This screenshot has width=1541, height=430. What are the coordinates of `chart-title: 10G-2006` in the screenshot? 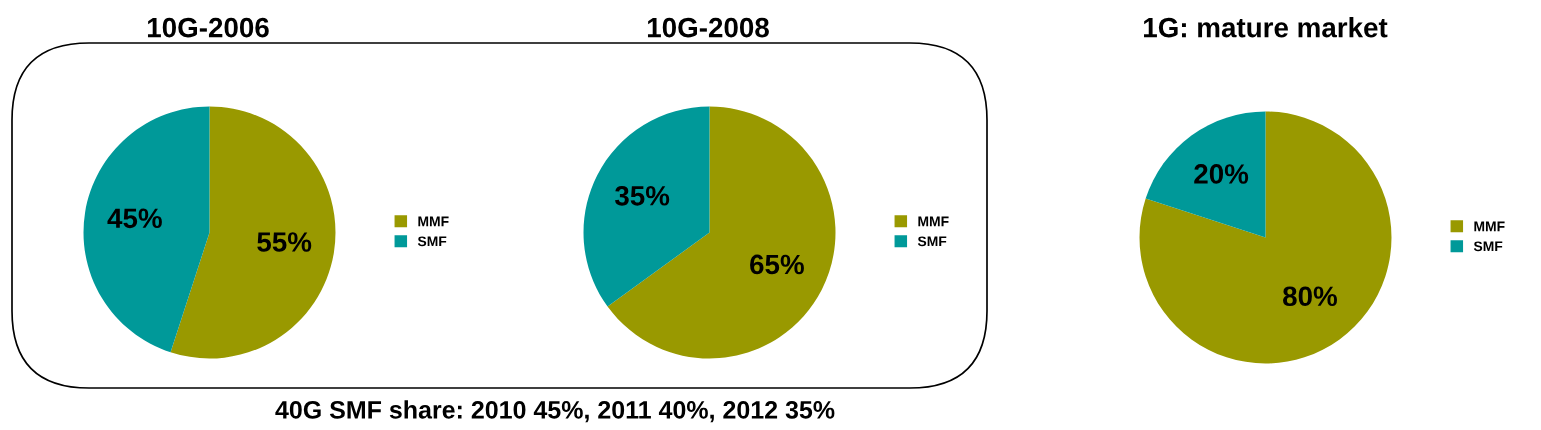 It's located at (208, 27).